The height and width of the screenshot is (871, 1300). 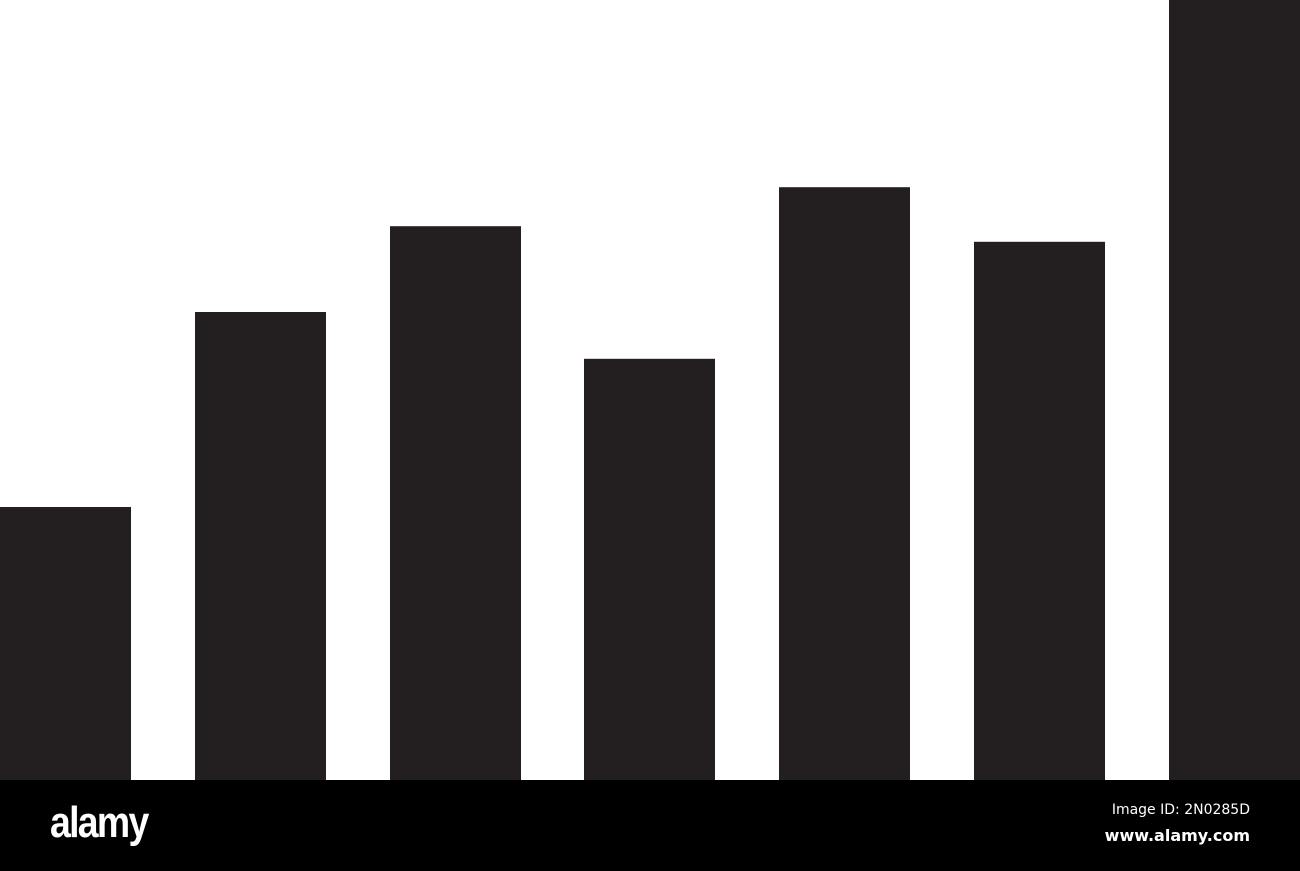 I want to click on alamy-logo: alamy, so click(x=99, y=822).